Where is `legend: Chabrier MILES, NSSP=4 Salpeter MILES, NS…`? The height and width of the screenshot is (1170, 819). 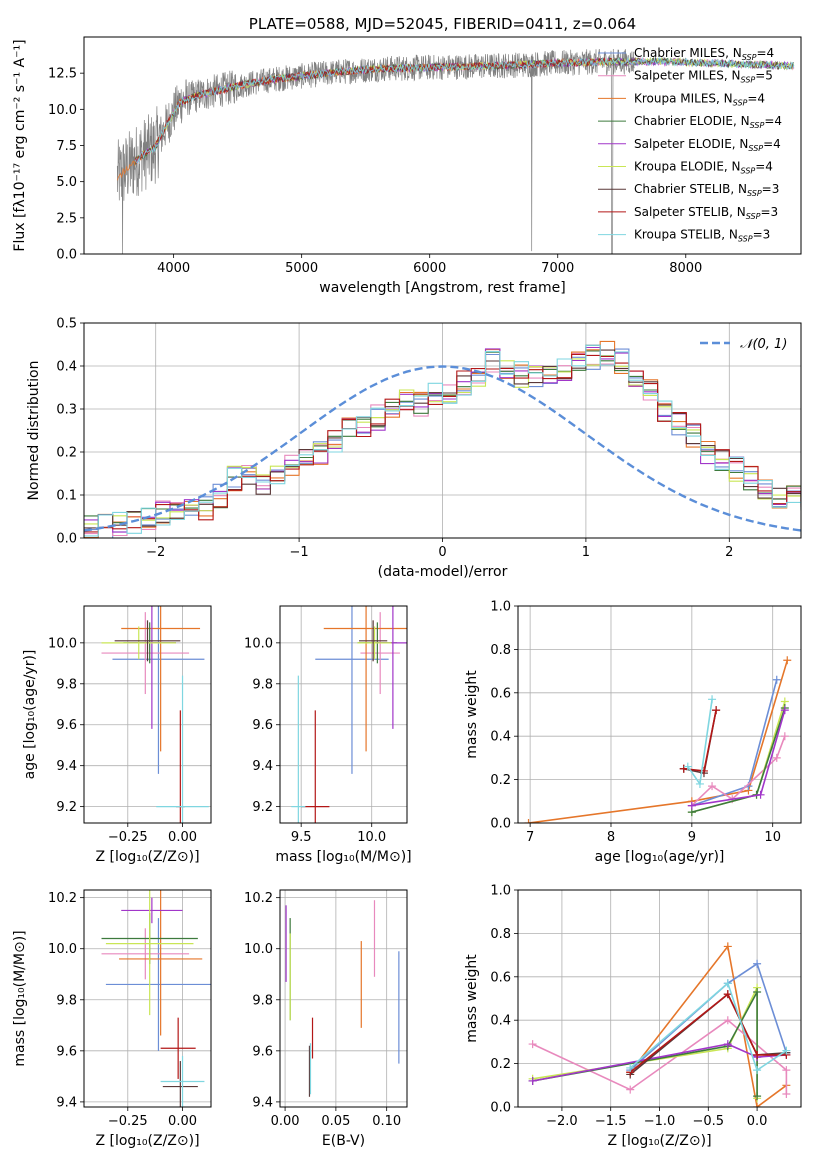
legend: Chabrier MILES, NSSP=4 Salpeter MILES, NS… is located at coordinates (690, 145).